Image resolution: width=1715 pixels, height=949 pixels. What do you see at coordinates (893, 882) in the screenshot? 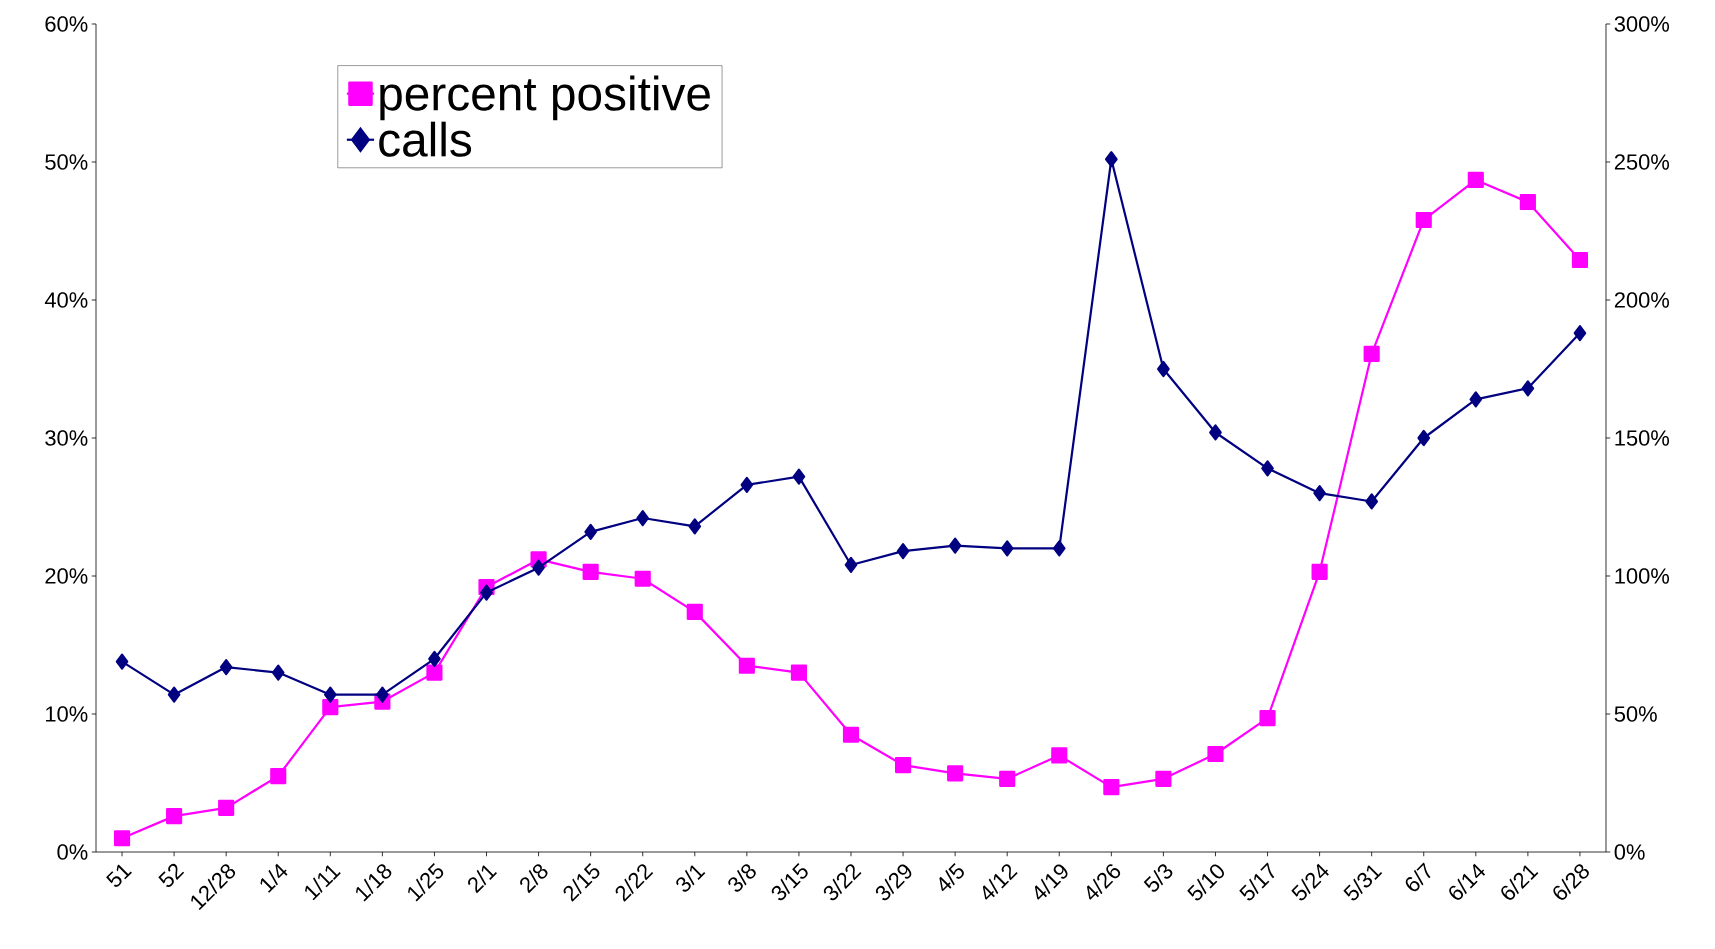
I see `x-tick-label: 3/29` at bounding box center [893, 882].